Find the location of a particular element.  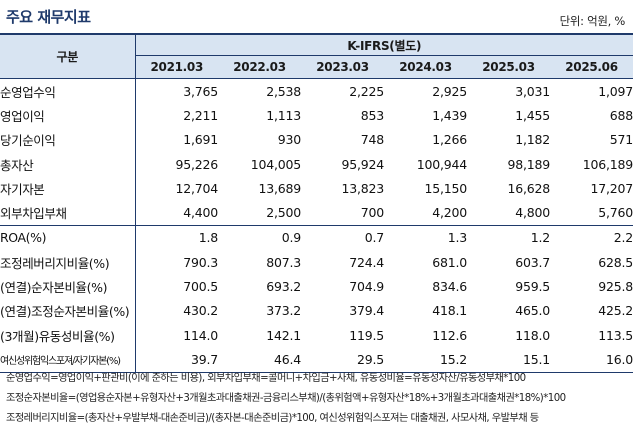

table-cell: 1,097 is located at coordinates (615, 91).